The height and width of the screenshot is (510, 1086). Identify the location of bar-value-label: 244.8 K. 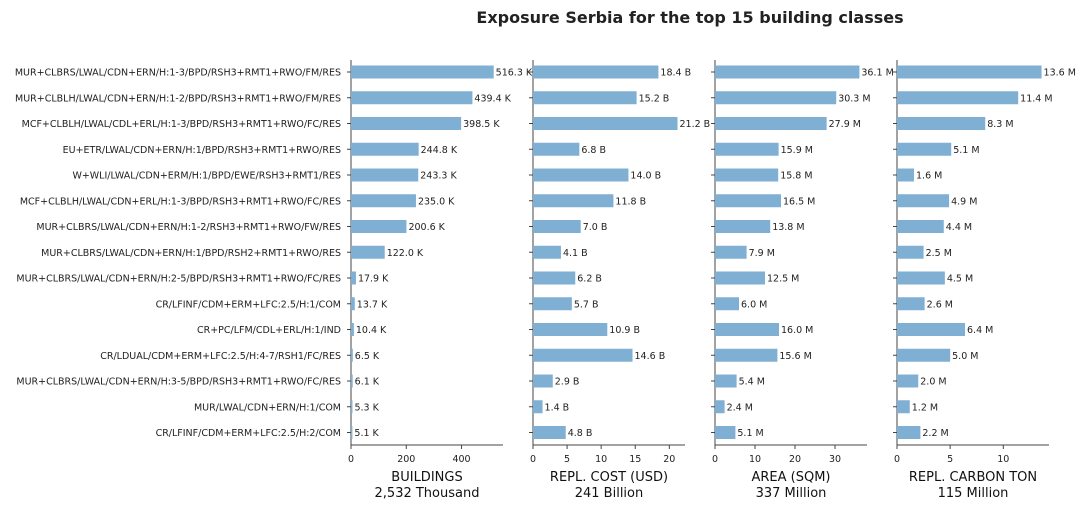
(439, 150).